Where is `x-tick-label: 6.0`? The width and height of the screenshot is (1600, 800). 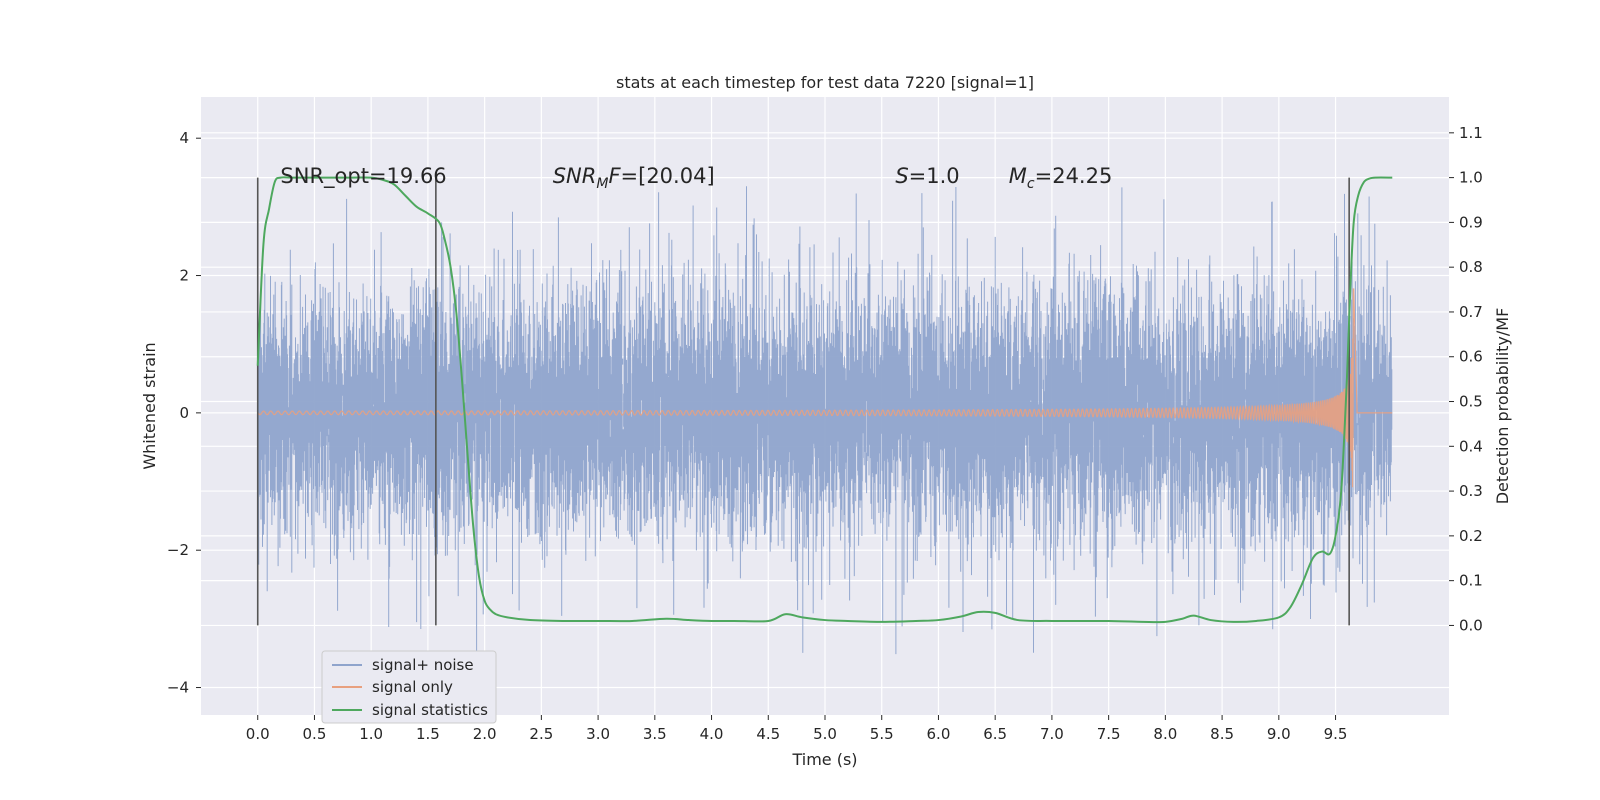 x-tick-label: 6.0 is located at coordinates (939, 734).